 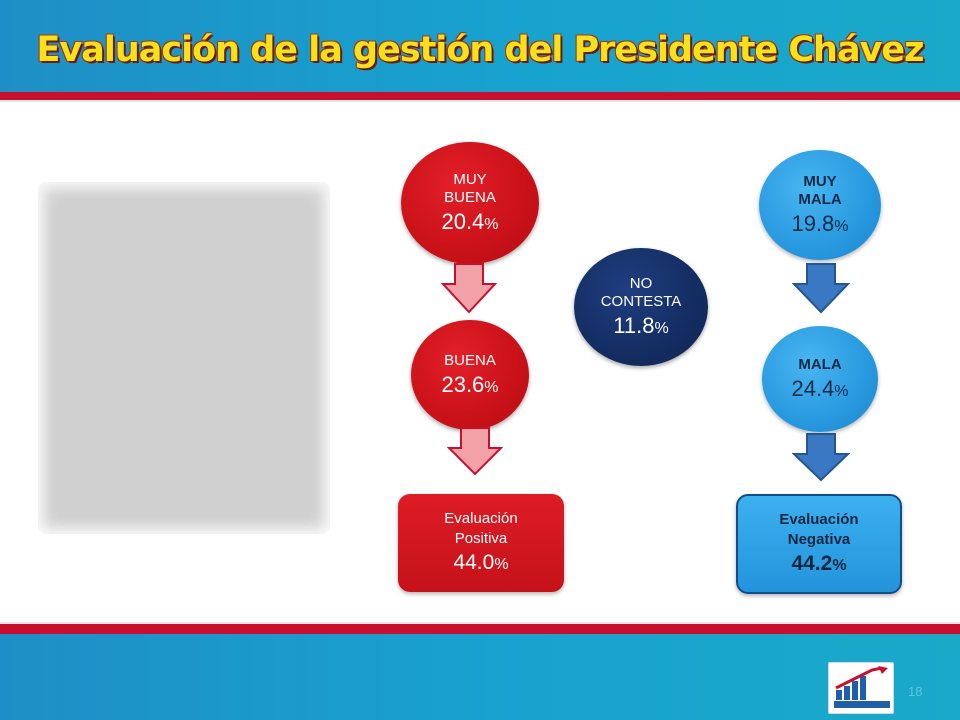 I want to click on muy-mala-oval: MUY MALA 19.8%, so click(x=820, y=205).